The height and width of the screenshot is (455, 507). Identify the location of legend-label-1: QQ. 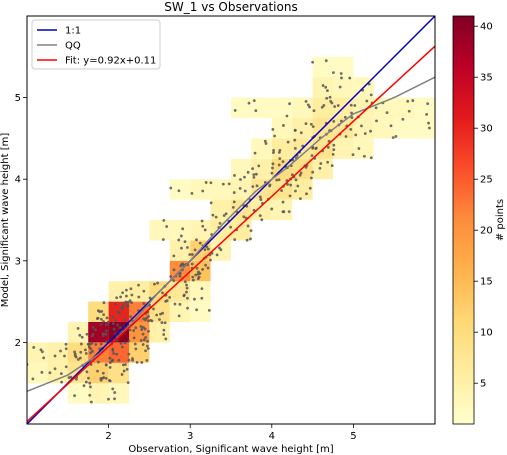
(73, 46).